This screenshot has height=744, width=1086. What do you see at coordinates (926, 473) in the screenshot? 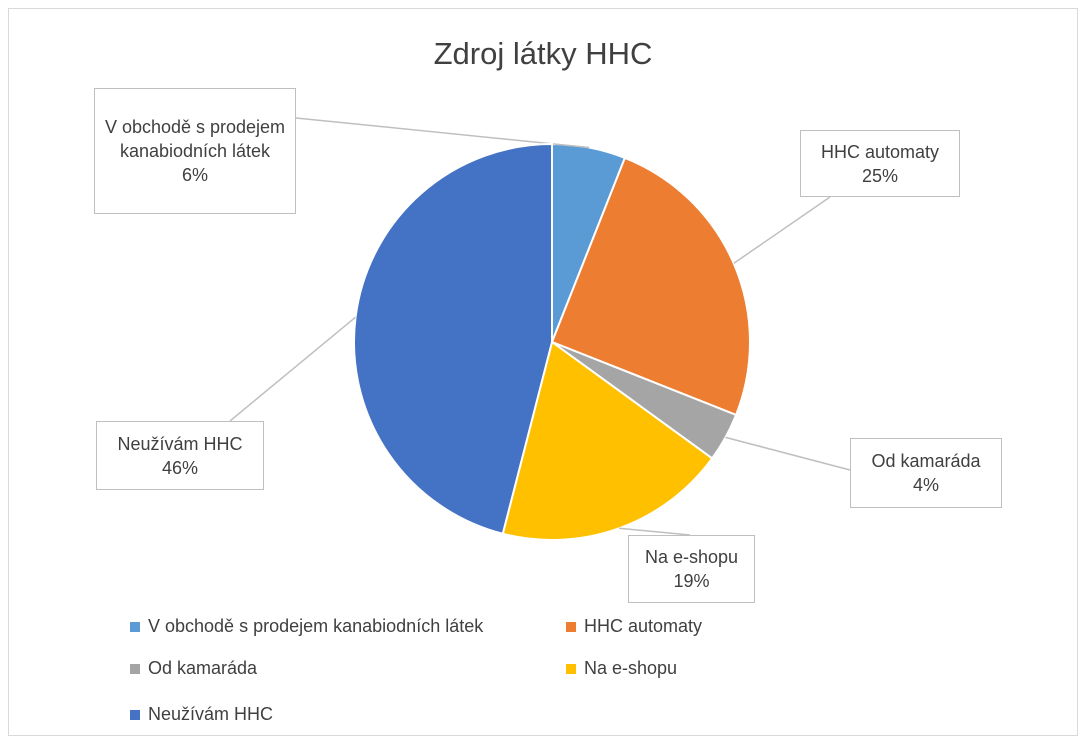
I see `data-label: Od kamaráda 4%` at bounding box center [926, 473].